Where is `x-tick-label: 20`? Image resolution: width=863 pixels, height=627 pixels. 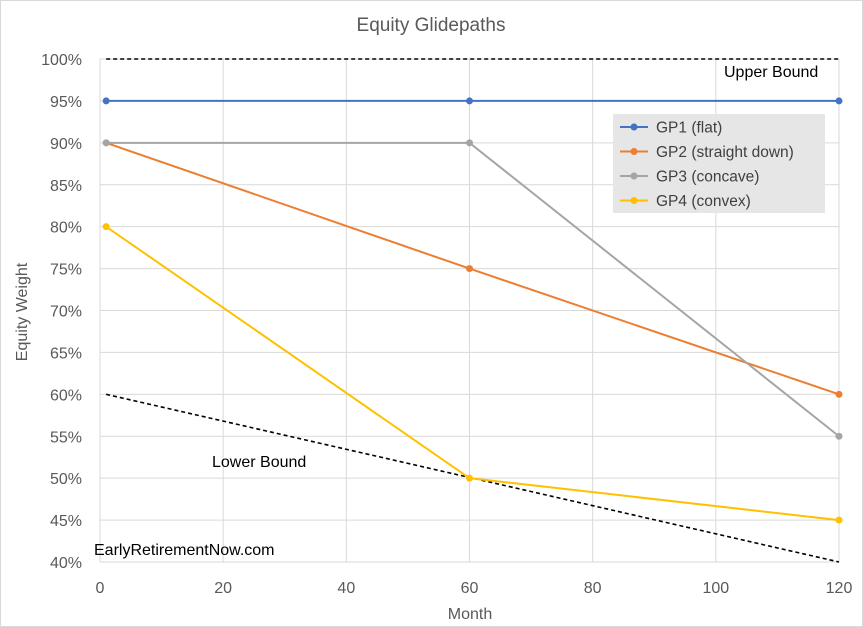
x-tick-label: 20 is located at coordinates (223, 588).